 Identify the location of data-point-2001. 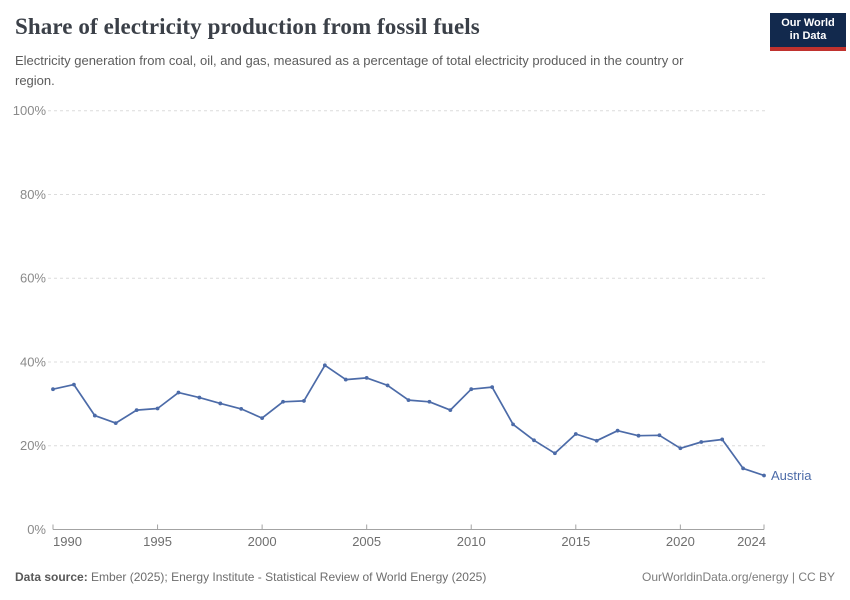
(283, 401).